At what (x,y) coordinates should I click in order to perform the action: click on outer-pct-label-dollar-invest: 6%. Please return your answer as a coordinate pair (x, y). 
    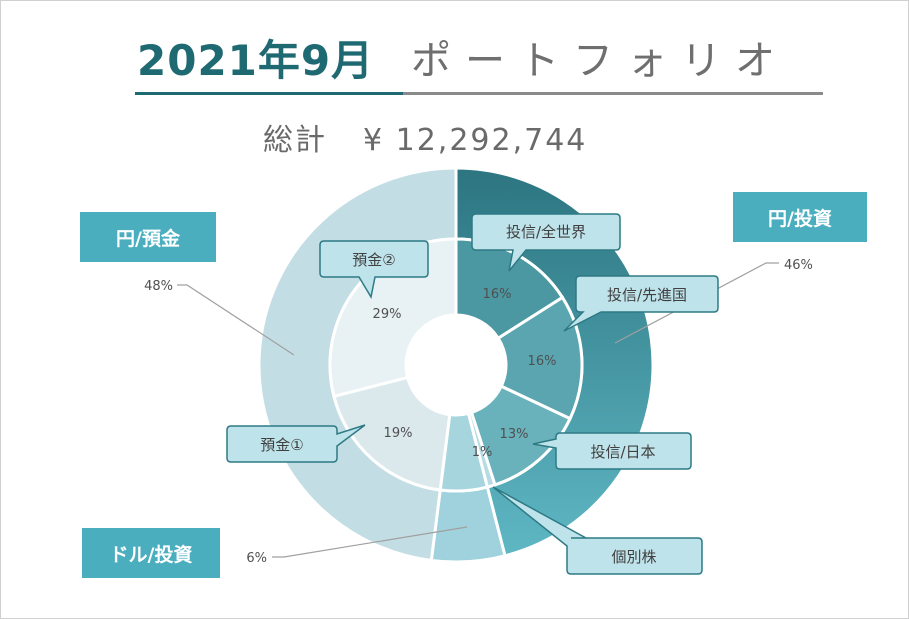
    Looking at the image, I should click on (256, 558).